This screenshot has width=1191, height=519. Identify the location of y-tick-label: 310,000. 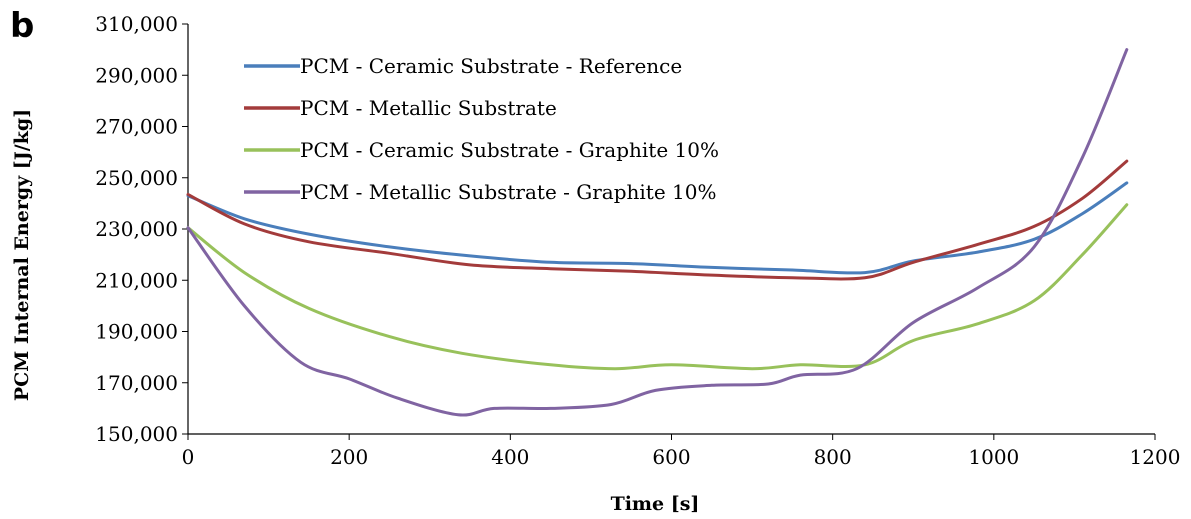
(136, 24).